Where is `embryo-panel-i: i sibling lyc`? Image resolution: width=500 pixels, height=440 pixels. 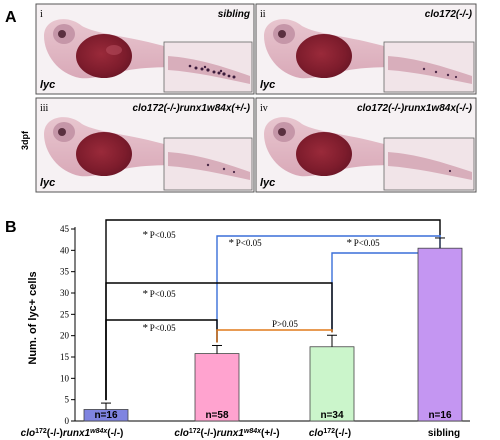 embryo-panel-i: i sibling lyc is located at coordinates (145, 49).